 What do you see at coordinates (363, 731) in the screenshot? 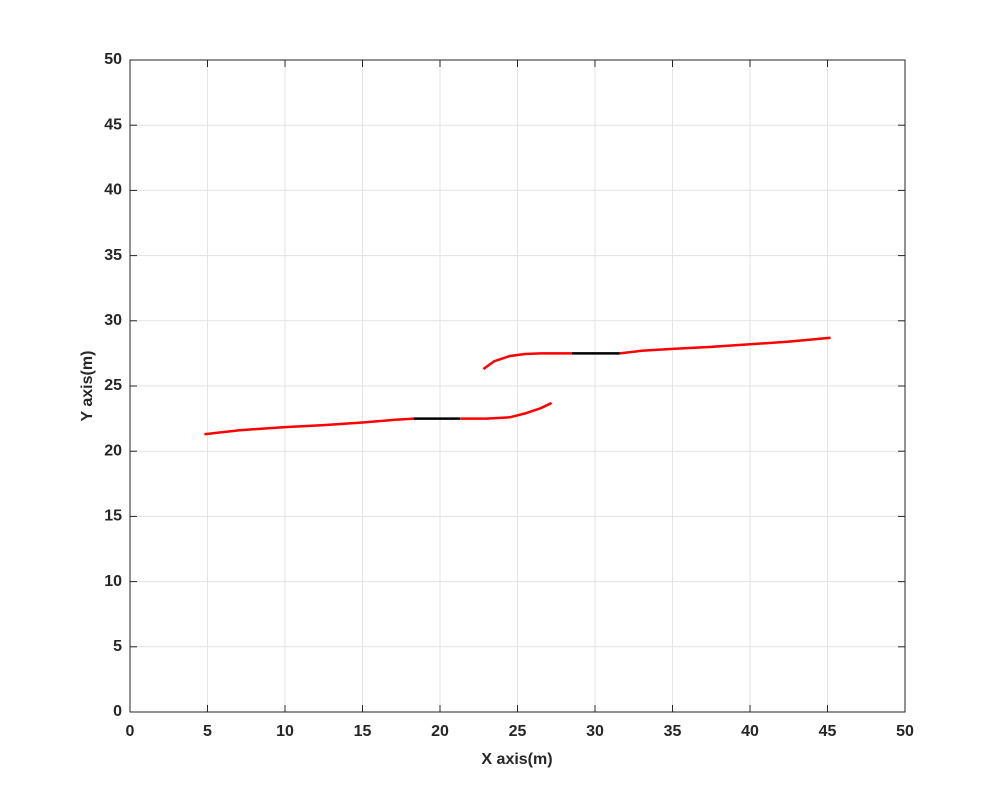
I see `x-tick-label: 15` at bounding box center [363, 731].